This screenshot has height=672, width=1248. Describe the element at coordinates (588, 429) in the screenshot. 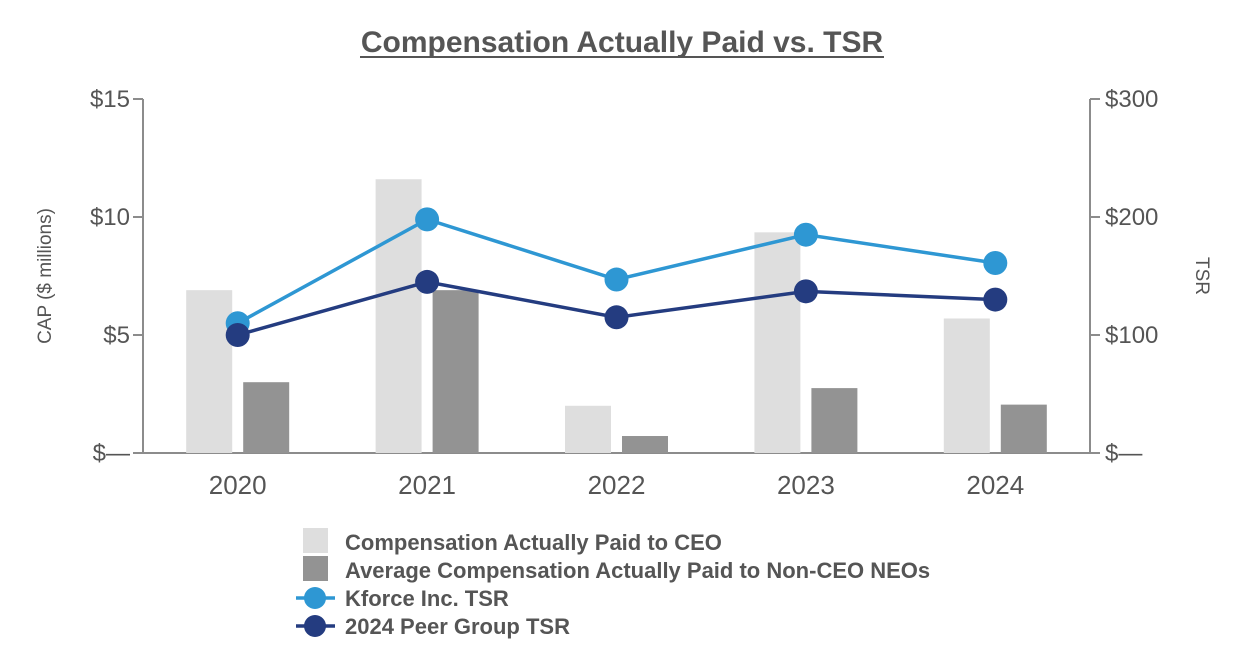

I see `bar-ceo-cap-2022` at that location.